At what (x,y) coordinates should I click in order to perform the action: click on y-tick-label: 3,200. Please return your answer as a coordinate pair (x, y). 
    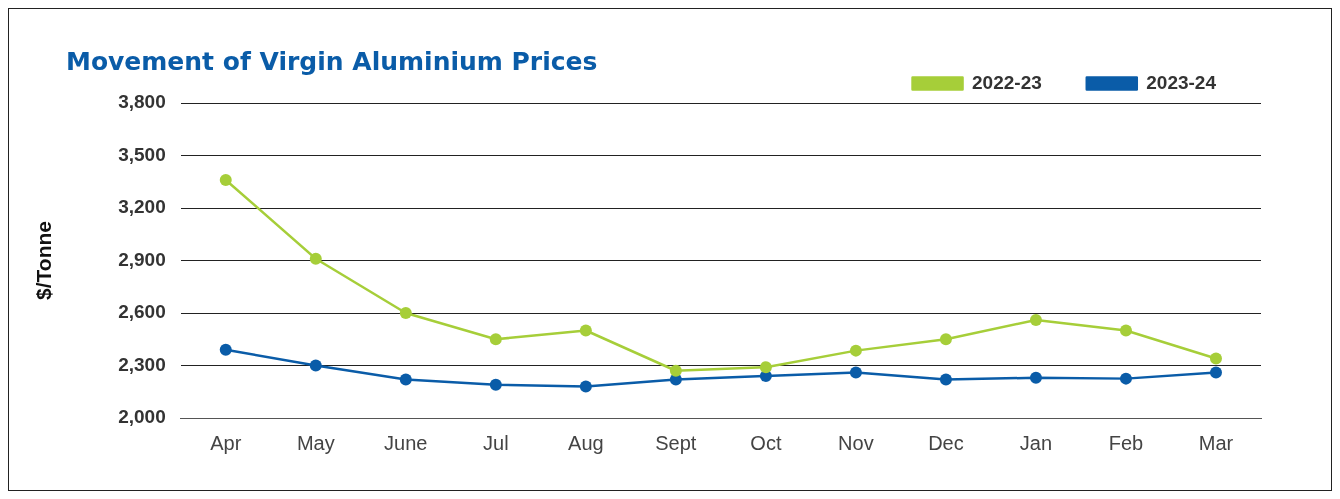
    Looking at the image, I should click on (142, 207).